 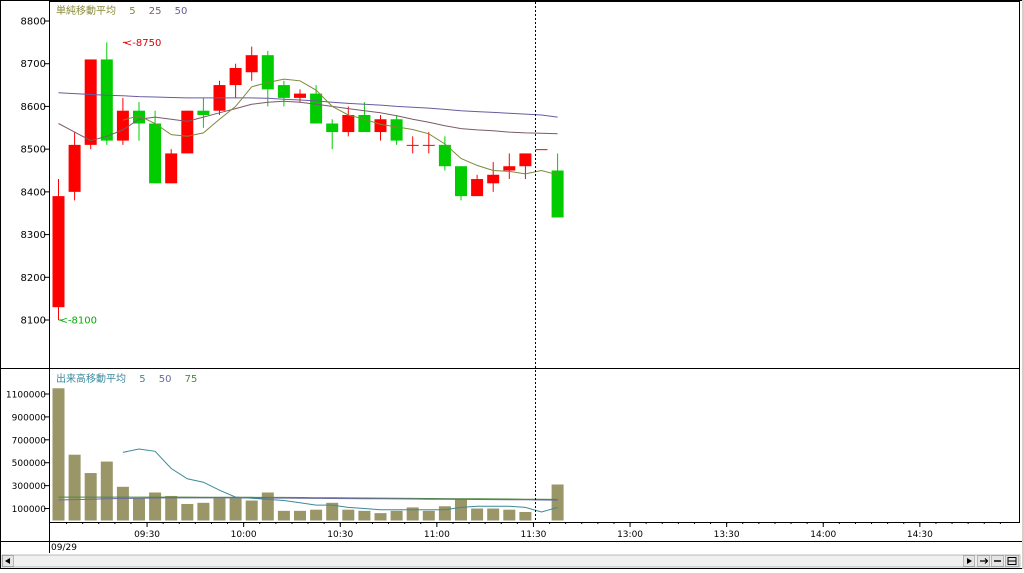 What do you see at coordinates (86, 10) in the screenshot?
I see `price-title-label: 単純移動平均` at bounding box center [86, 10].